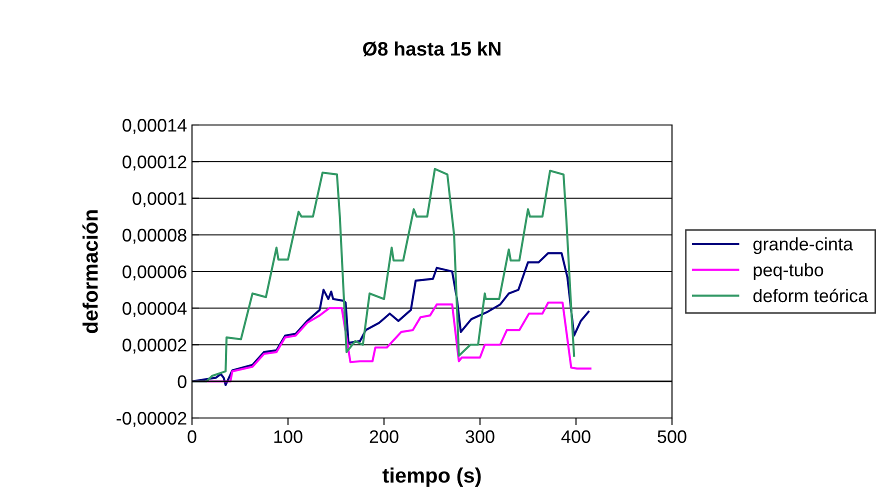 This screenshot has height=502, width=889. Describe the element at coordinates (154, 346) in the screenshot. I see `y-tick-label: 0,00002` at that location.